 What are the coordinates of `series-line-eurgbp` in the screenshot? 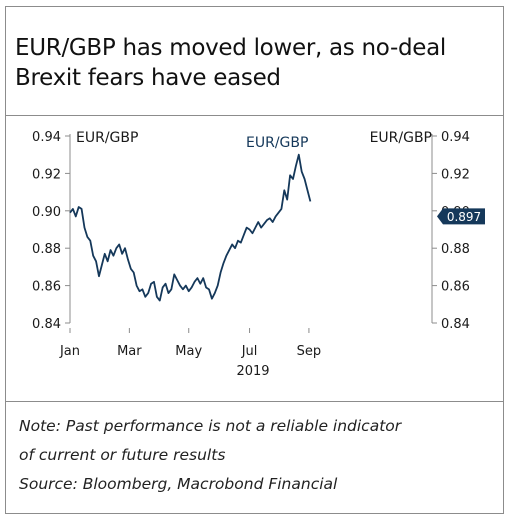 It's located at (190, 227).